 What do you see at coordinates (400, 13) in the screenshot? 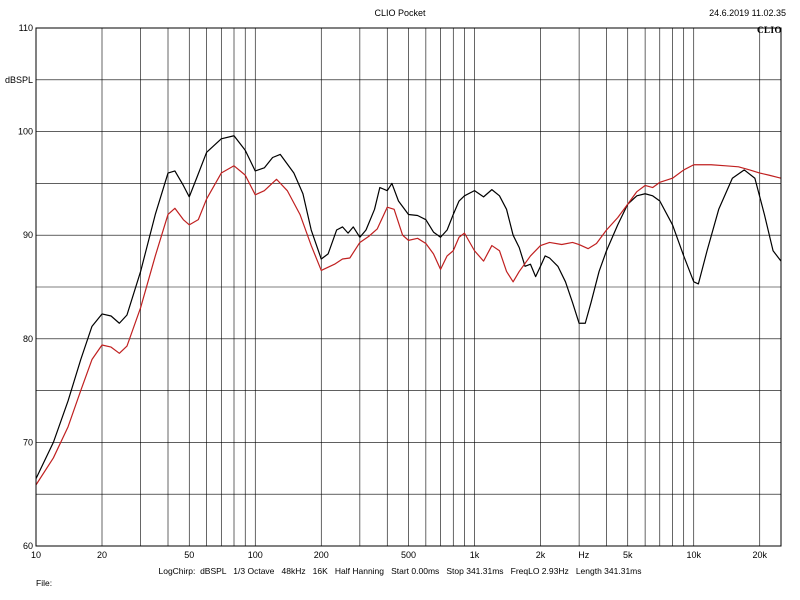
I see `chart-title: CLIO Pocket` at bounding box center [400, 13].